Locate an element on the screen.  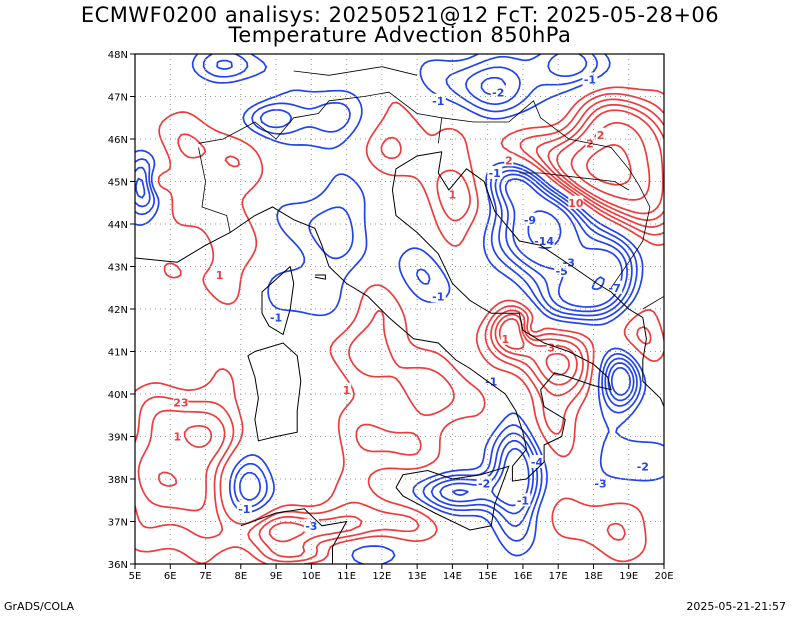
lat-label: 45N is located at coordinates (118, 183).